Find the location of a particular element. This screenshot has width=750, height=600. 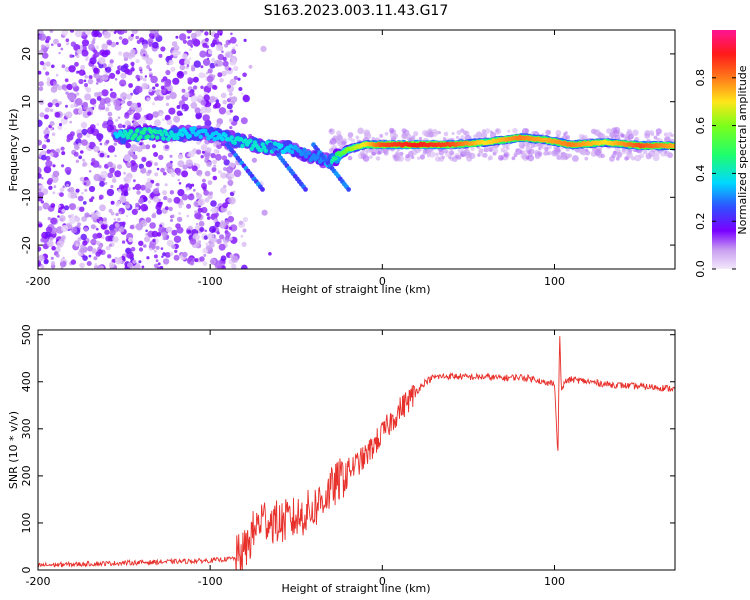

heatmap-x-tick-label: -100 is located at coordinates (210, 281).